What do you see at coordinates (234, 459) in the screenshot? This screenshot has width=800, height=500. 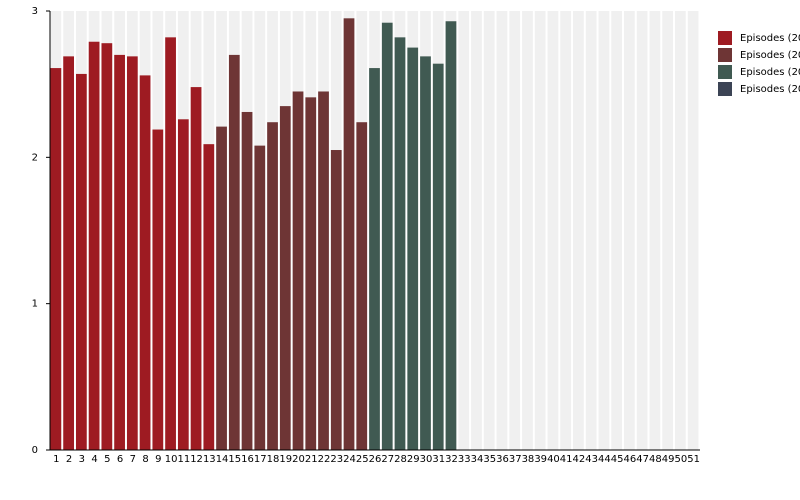 I see `x-tick-label: 15` at bounding box center [234, 459].